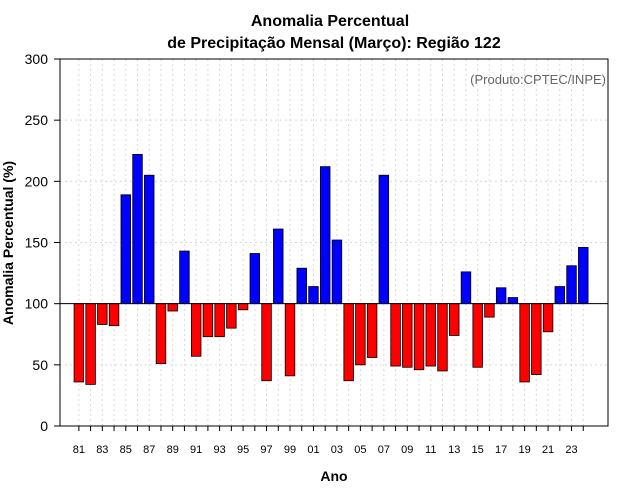 The image size is (640, 500). What do you see at coordinates (173, 450) in the screenshot?
I see `x-tick-label: 89` at bounding box center [173, 450].